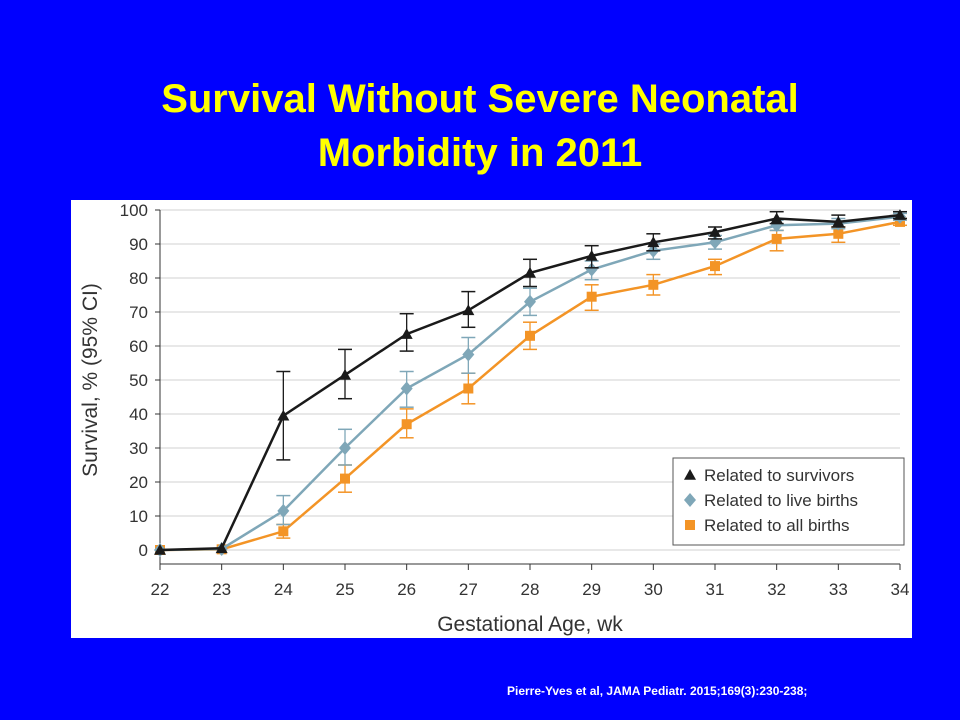 This screenshot has width=960, height=720. What do you see at coordinates (715, 589) in the screenshot?
I see `x-tick-label: 31` at bounding box center [715, 589].